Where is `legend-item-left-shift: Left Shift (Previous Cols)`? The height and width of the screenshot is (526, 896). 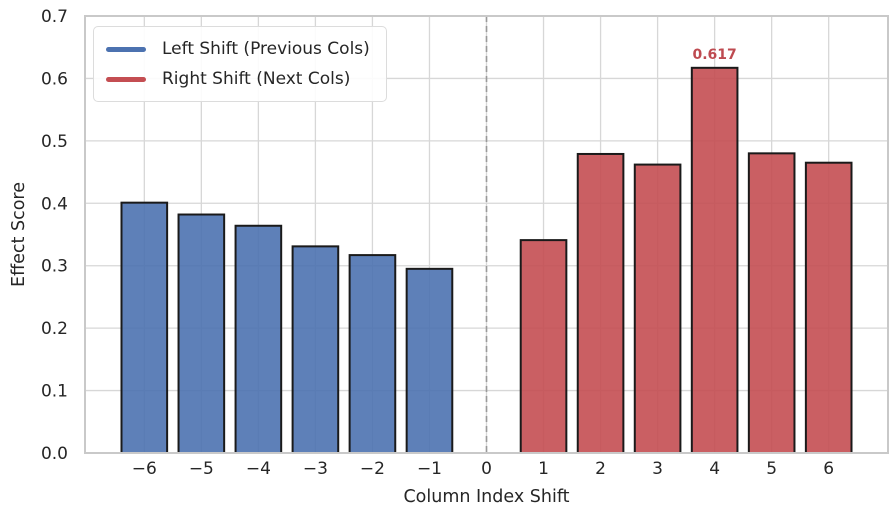
legend-item-left-shift: Left Shift (Previous Cols) is located at coordinates (238, 49).